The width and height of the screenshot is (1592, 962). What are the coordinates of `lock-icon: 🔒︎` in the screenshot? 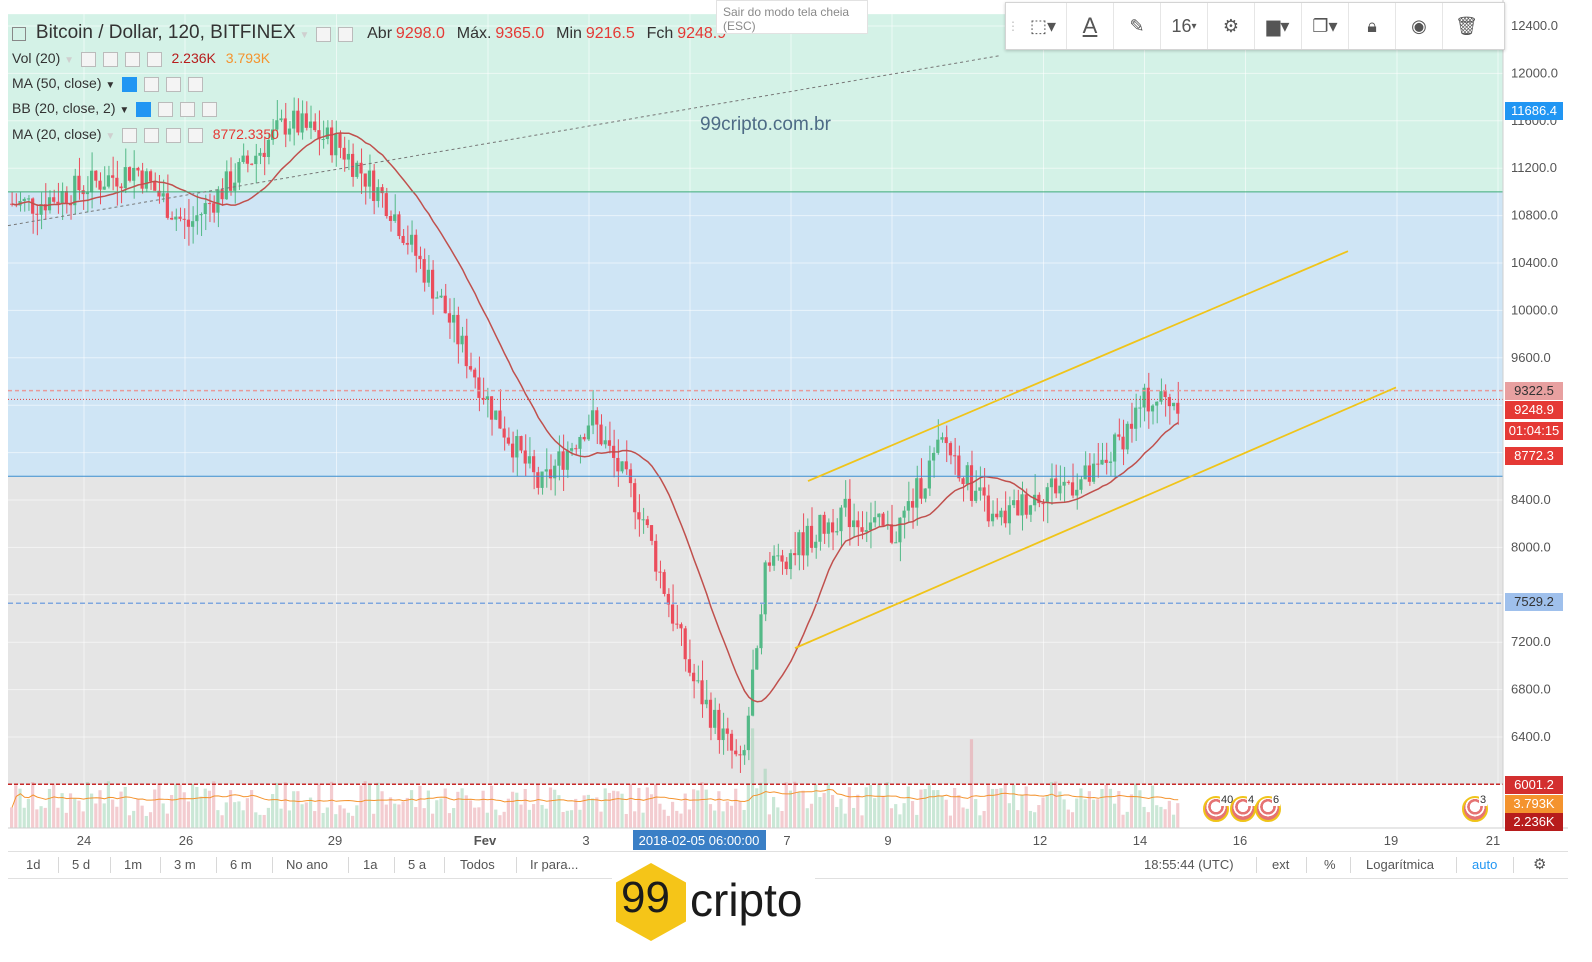 It's located at (1372, 26).